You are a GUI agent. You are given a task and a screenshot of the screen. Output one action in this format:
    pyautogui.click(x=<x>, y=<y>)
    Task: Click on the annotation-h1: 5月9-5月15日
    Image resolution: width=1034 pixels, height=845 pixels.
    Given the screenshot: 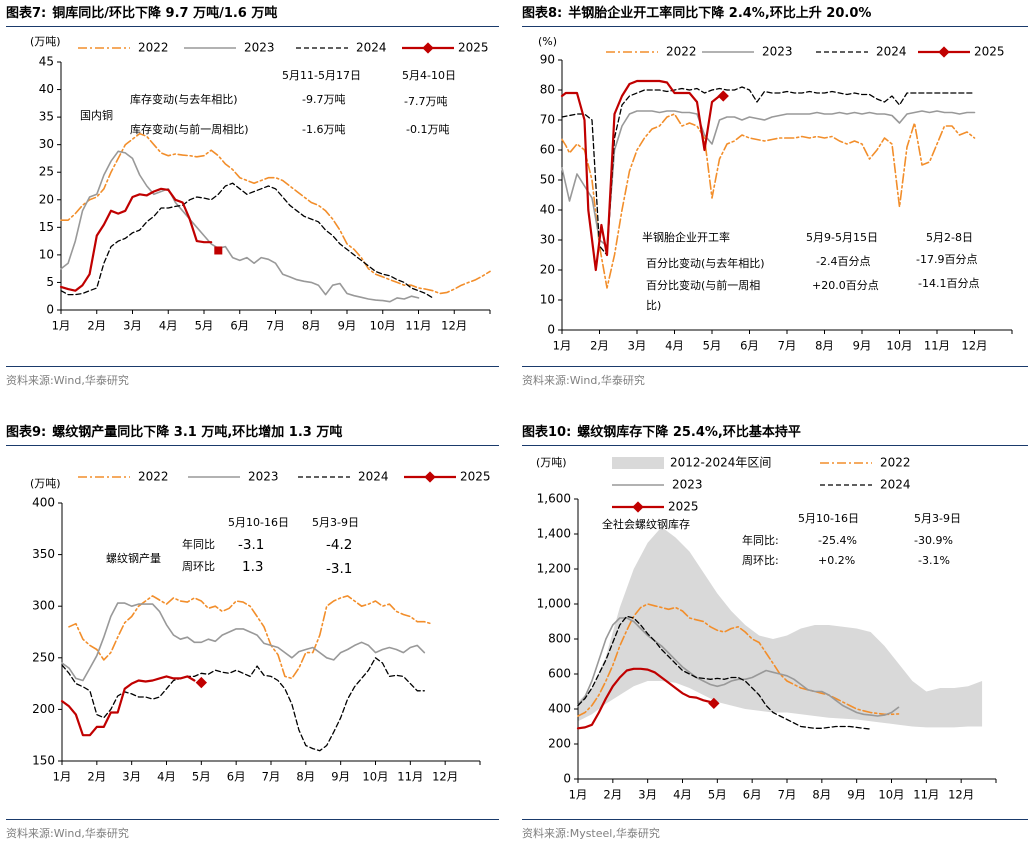 What is the action you would take?
    pyautogui.click(x=842, y=237)
    